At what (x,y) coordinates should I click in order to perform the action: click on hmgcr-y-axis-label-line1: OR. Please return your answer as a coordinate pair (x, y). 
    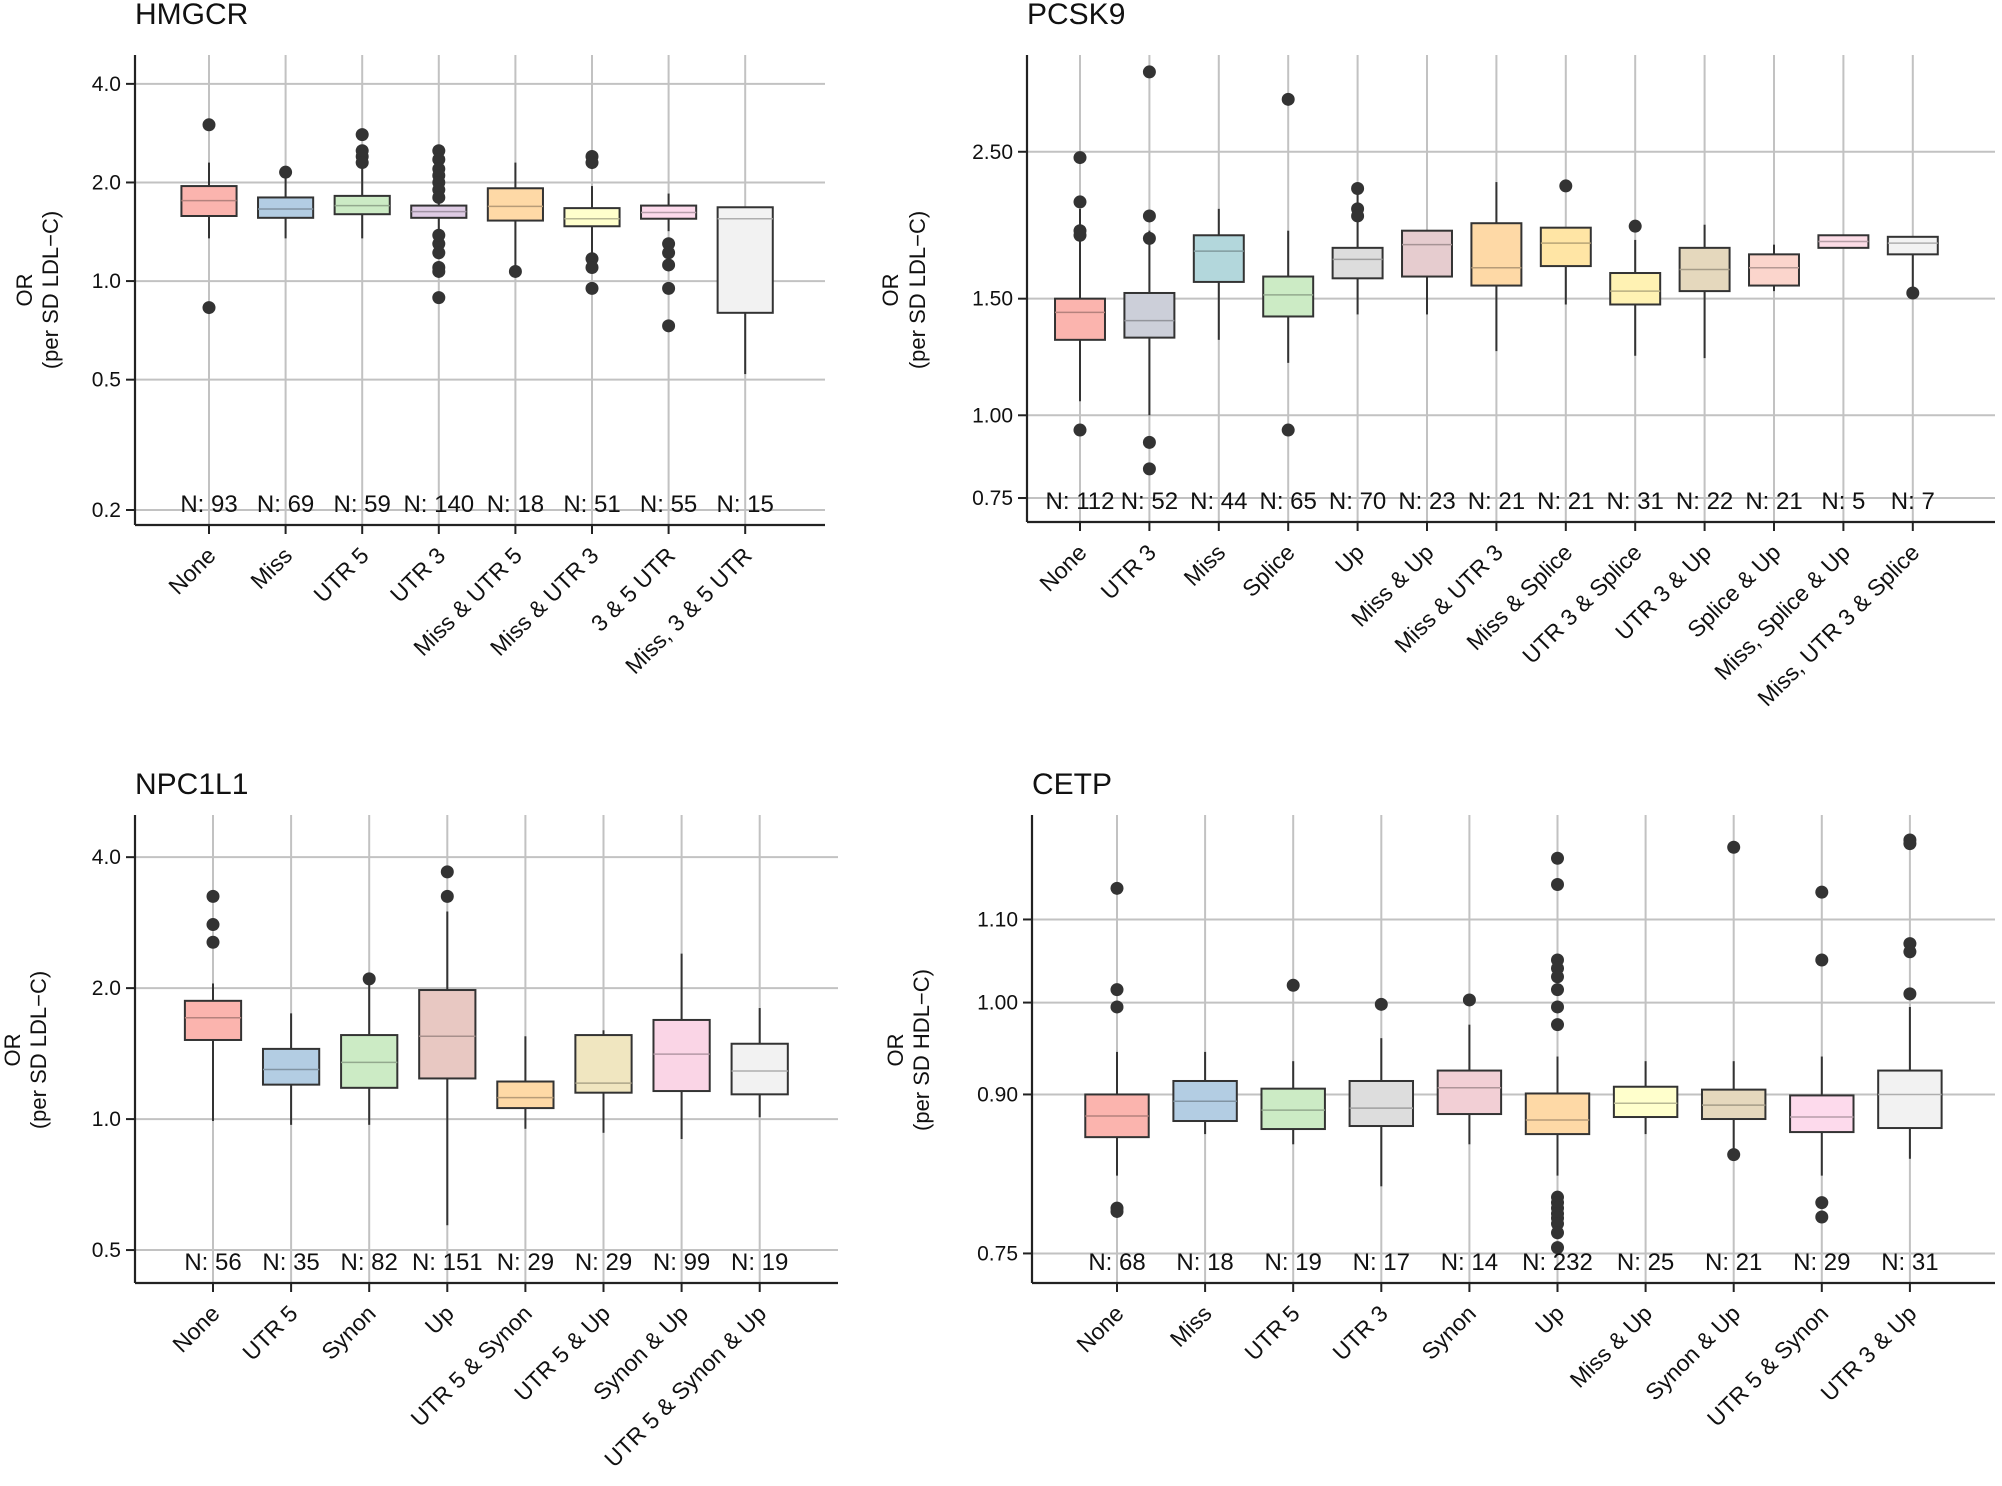
    Looking at the image, I should click on (24, 290).